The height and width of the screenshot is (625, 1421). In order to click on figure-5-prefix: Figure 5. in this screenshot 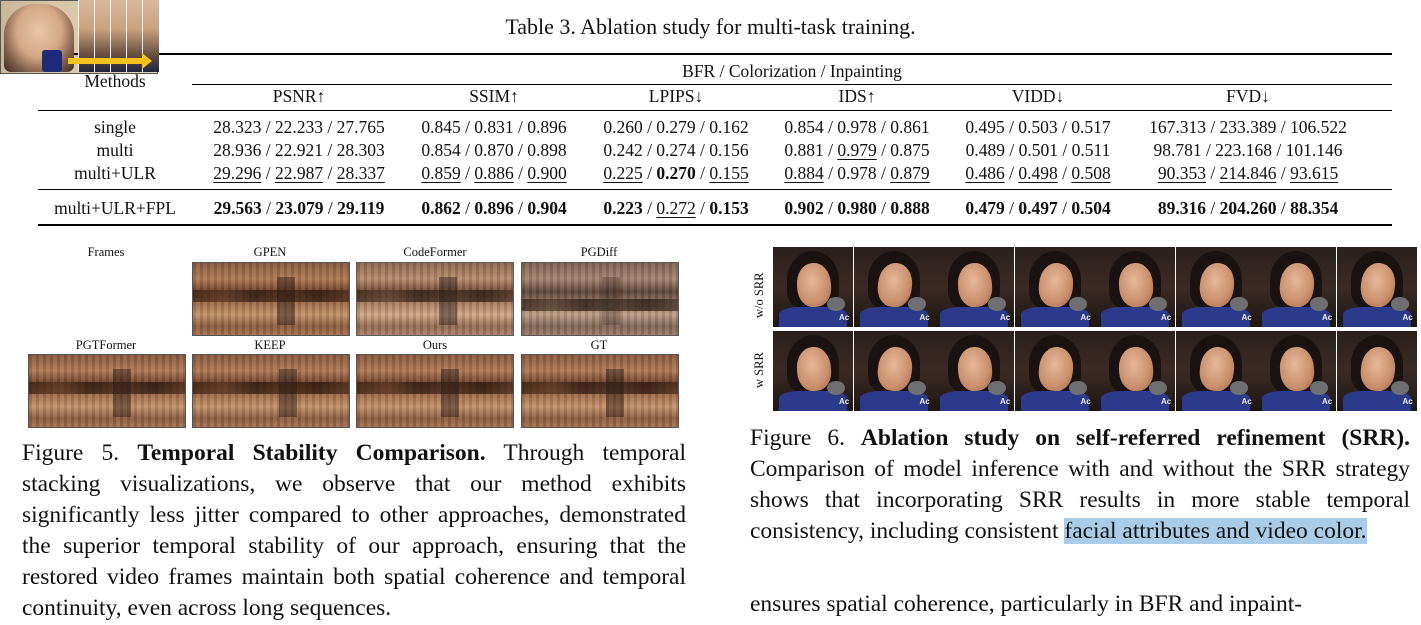, I will do `click(71, 453)`.